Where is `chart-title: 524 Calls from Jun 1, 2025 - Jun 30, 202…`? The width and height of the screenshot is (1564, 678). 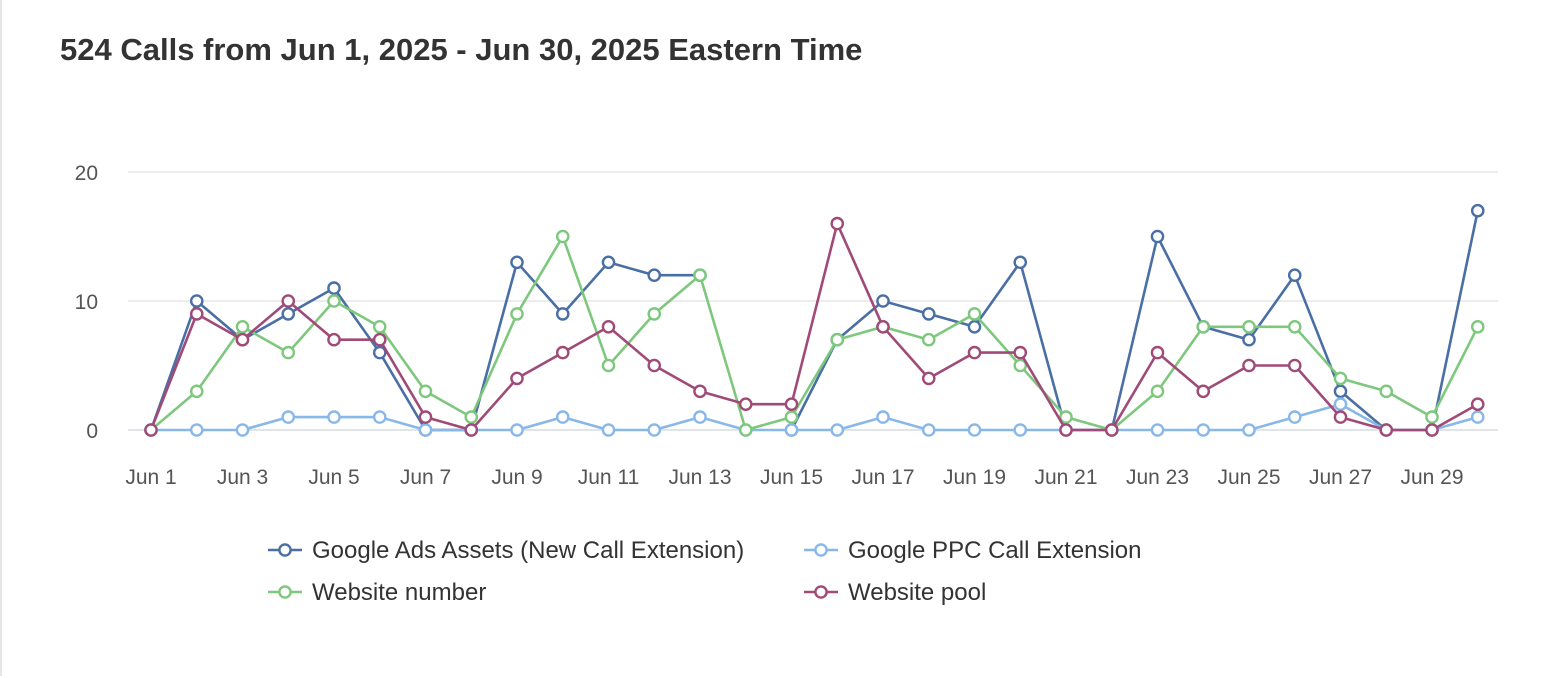 chart-title: 524 Calls from Jun 1, 2025 - Jun 30, 202… is located at coordinates (461, 49).